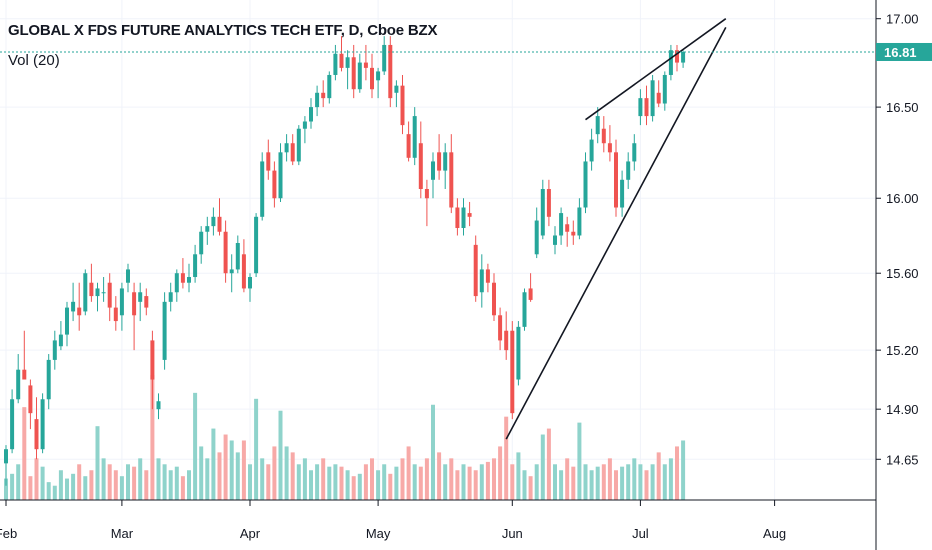 Image resolution: width=932 pixels, height=550 pixels. Describe the element at coordinates (656, 69) in the screenshot. I see `rising-wedge-upper-line` at that location.